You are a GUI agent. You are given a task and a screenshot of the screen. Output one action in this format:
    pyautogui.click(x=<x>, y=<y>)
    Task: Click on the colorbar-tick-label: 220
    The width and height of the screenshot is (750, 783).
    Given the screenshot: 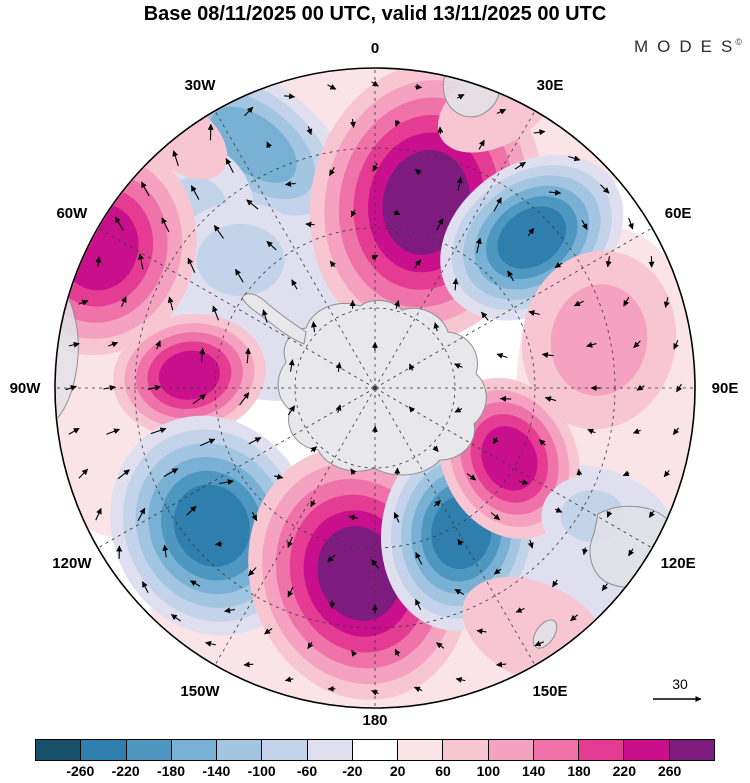 What is the action you would take?
    pyautogui.click(x=624, y=771)
    